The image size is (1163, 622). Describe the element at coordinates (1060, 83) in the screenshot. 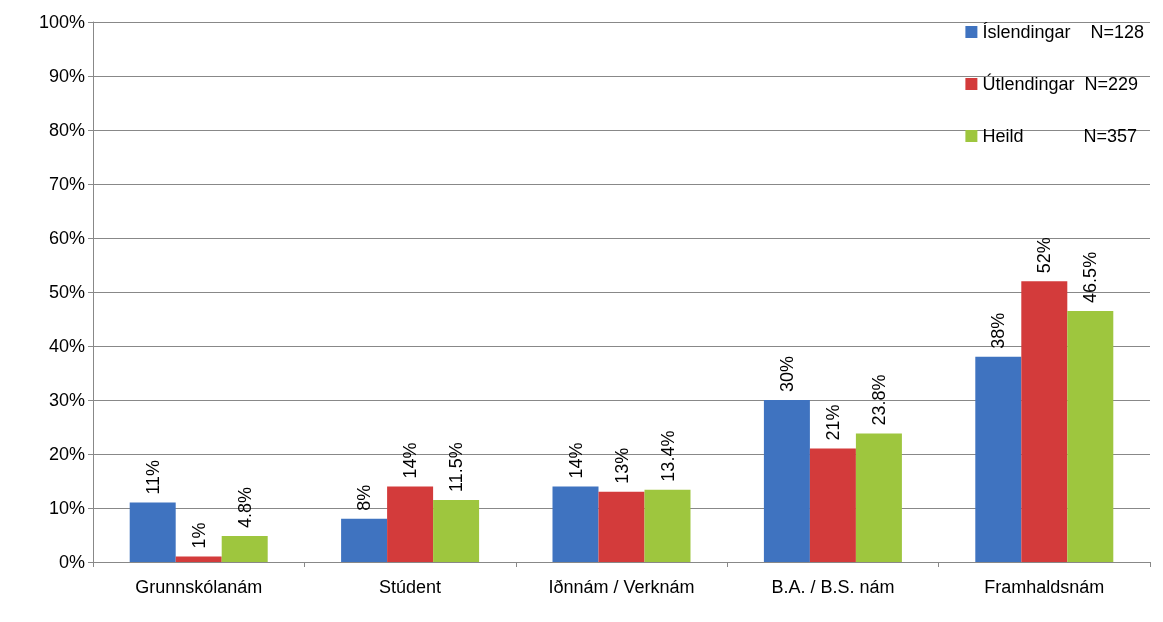

I see `legend-label: Útlendingar N=229` at that location.